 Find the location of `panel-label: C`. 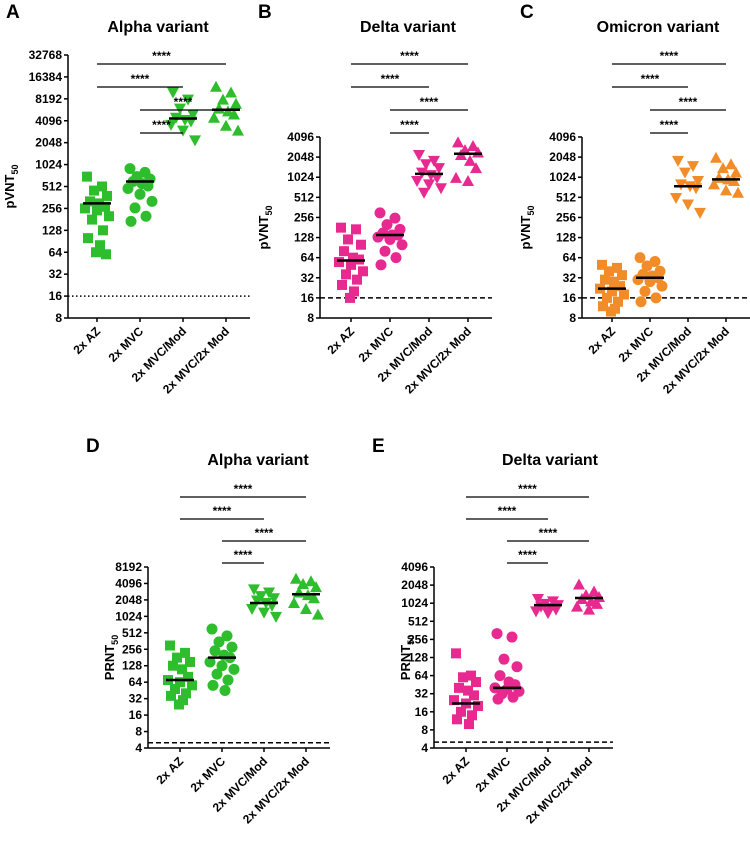

panel-label: C is located at coordinates (527, 12).